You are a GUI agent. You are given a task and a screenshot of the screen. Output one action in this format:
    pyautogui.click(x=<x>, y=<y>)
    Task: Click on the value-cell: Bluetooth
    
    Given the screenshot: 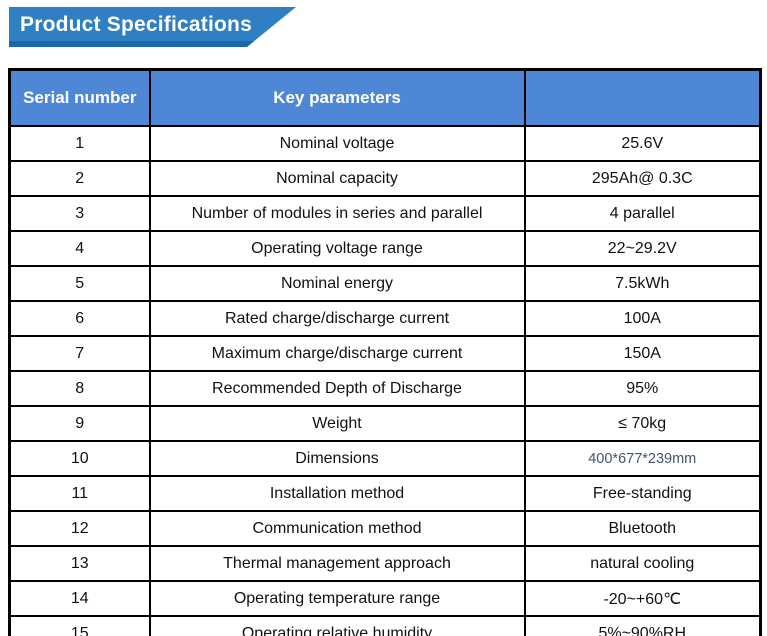 What is the action you would take?
    pyautogui.click(x=642, y=528)
    